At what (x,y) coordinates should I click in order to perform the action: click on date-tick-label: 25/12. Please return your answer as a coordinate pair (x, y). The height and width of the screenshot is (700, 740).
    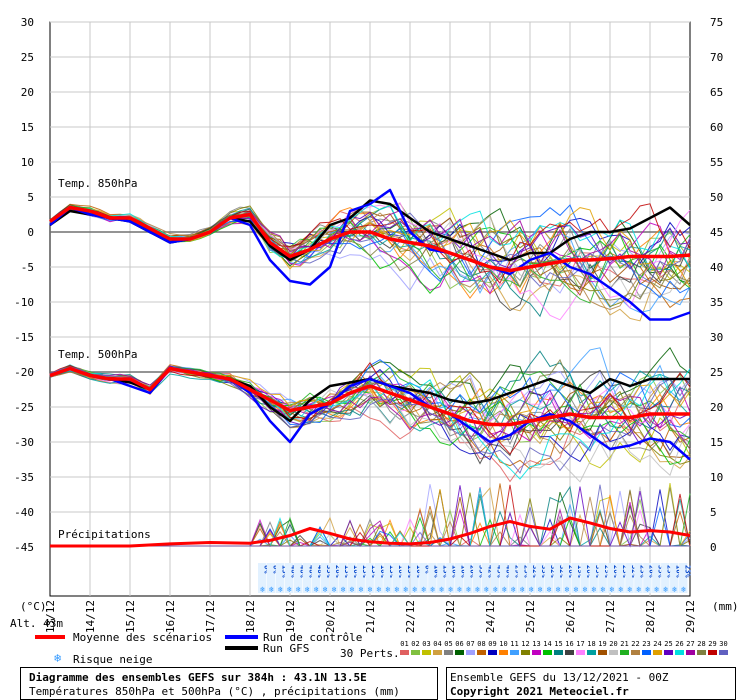
    Looking at the image, I should click on (530, 616).